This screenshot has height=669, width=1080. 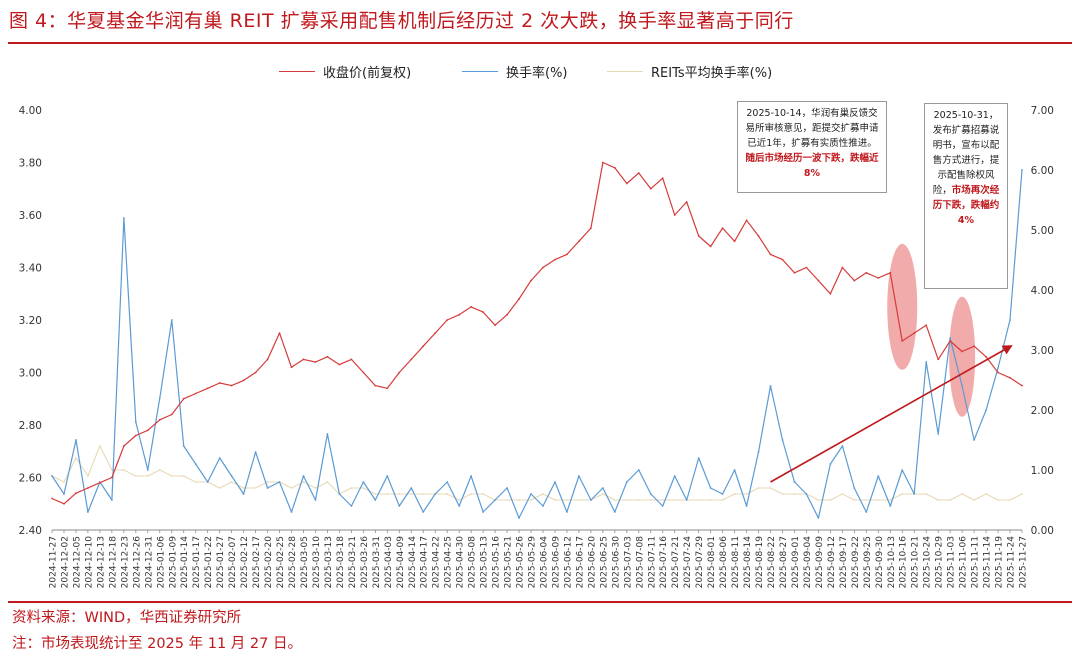 What do you see at coordinates (1012, 562) in the screenshot?
I see `x-tick-label: 2025-11-24` at bounding box center [1012, 562].